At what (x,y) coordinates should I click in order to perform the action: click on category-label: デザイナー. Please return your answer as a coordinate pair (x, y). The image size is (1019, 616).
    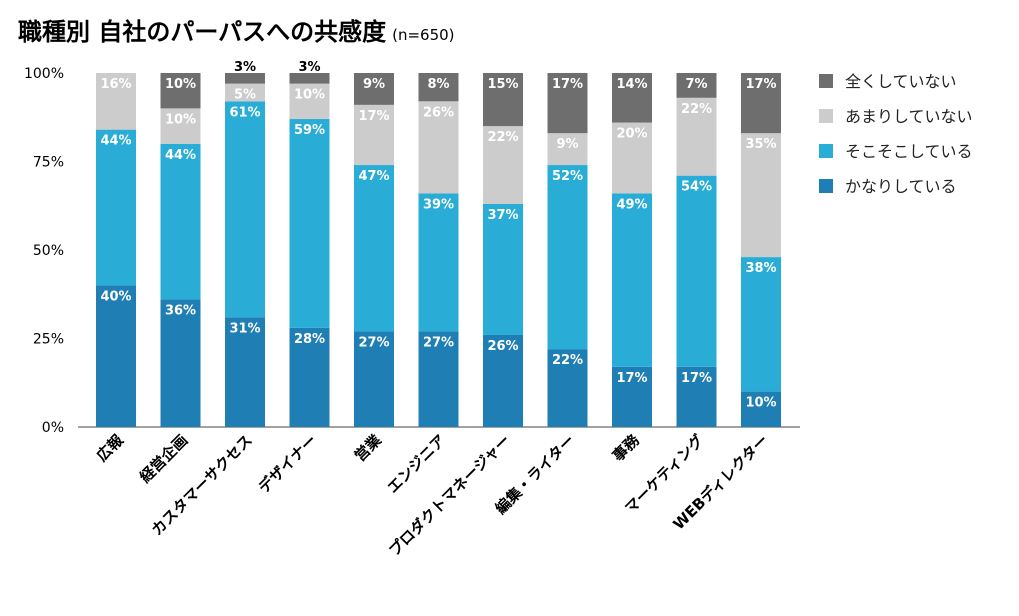
    Looking at the image, I should click on (288, 464).